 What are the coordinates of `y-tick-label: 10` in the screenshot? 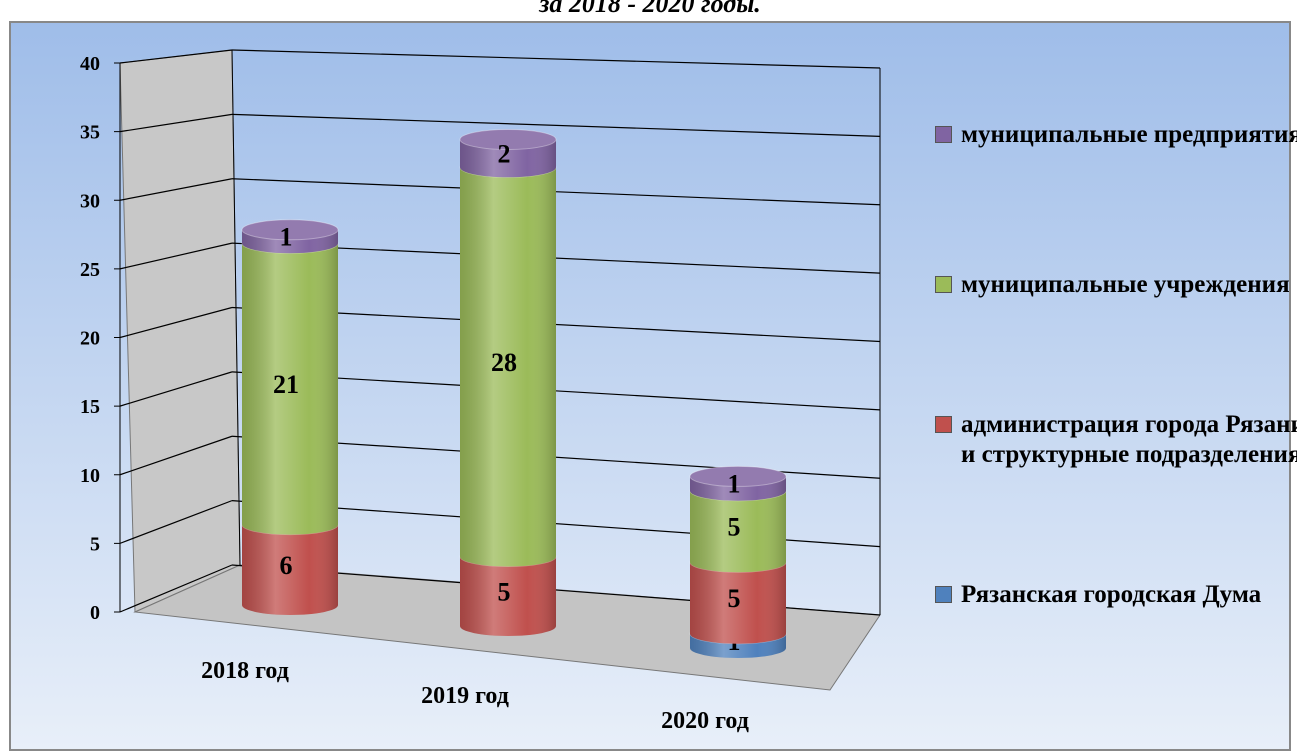 It's located at (90, 476).